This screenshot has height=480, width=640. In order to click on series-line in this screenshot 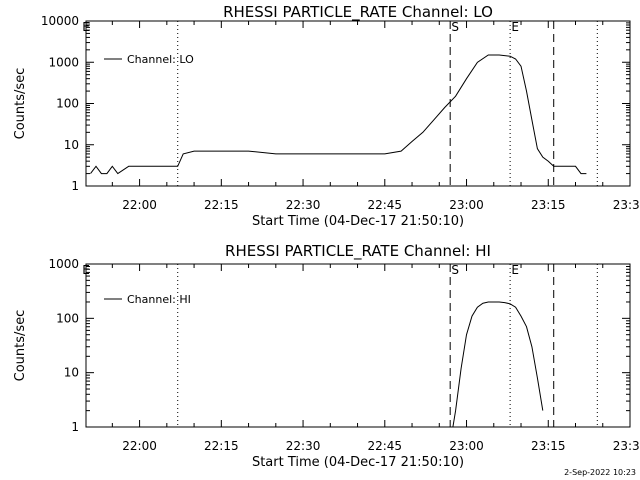, I will do `click(498, 364)`.